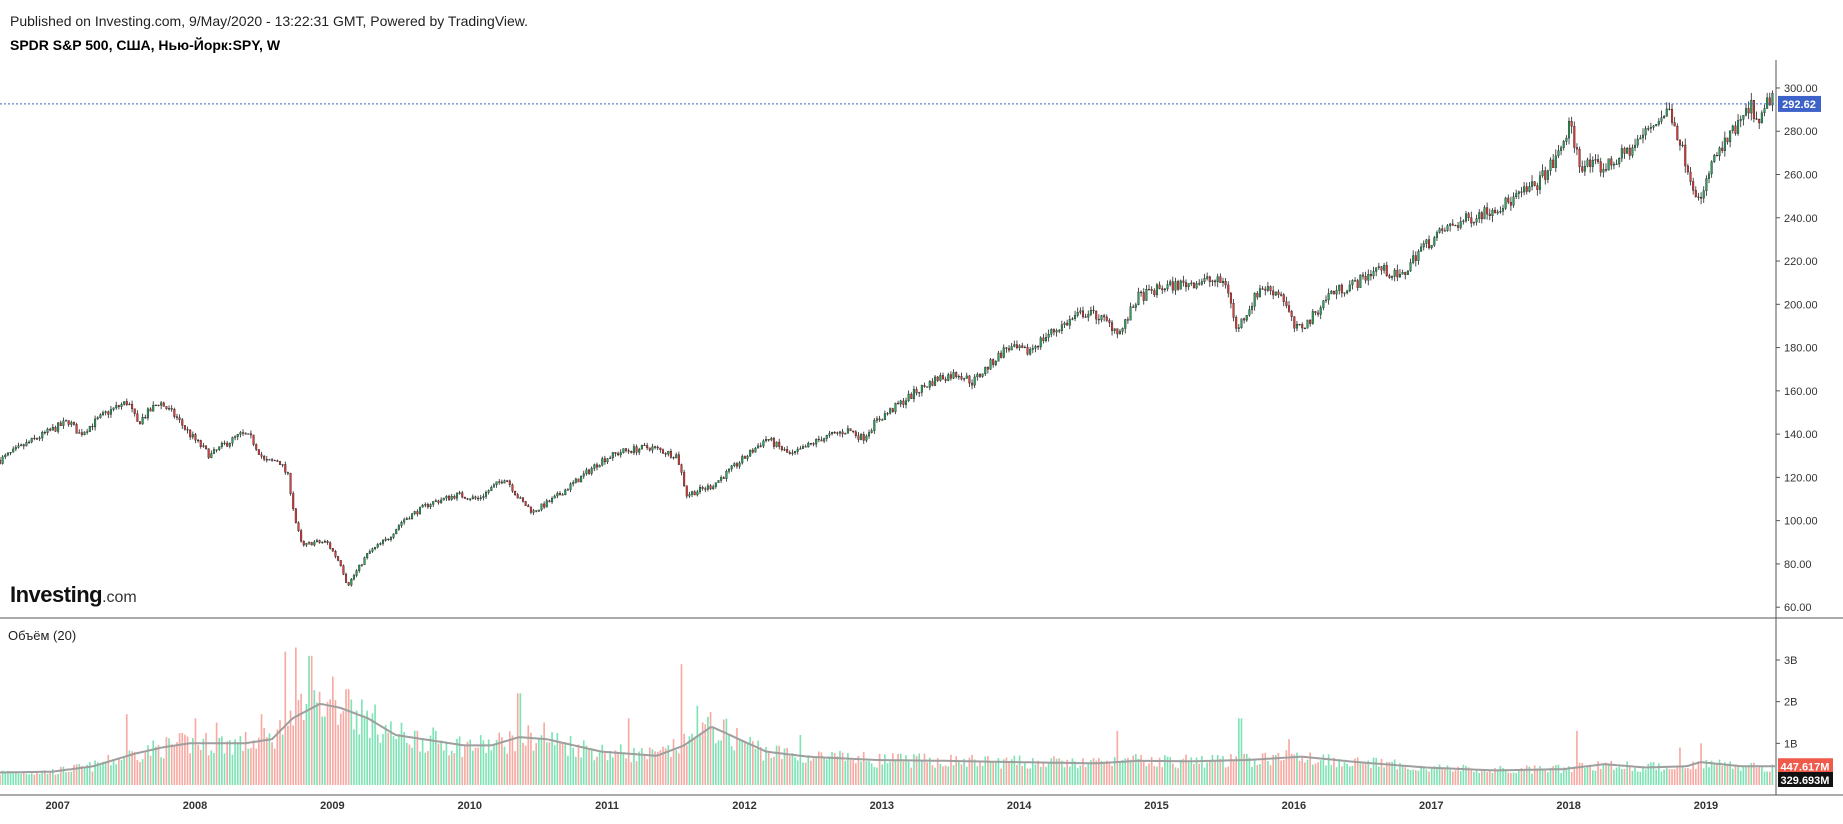 The width and height of the screenshot is (1843, 824). I want to click on time-tick-label: 2018, so click(1568, 806).